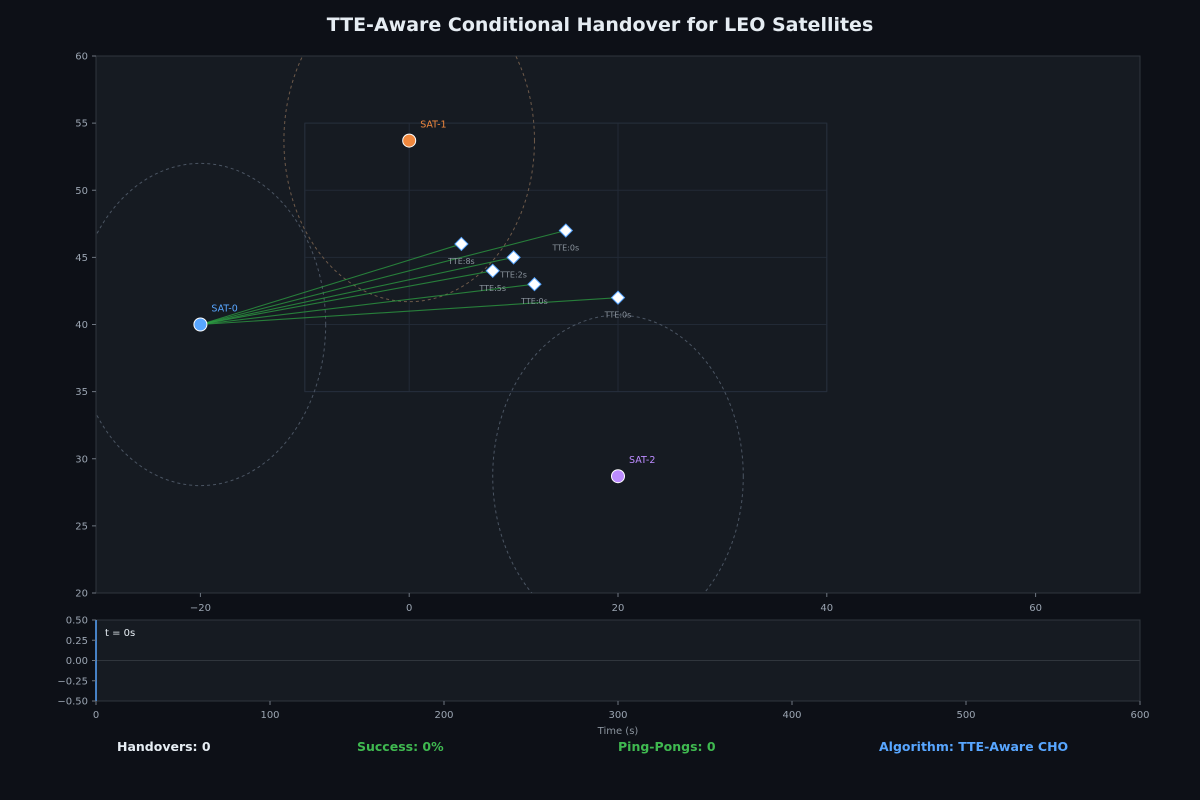 The height and width of the screenshot is (800, 1200). I want to click on ue-tte-label: TTE:8s, so click(461, 261).